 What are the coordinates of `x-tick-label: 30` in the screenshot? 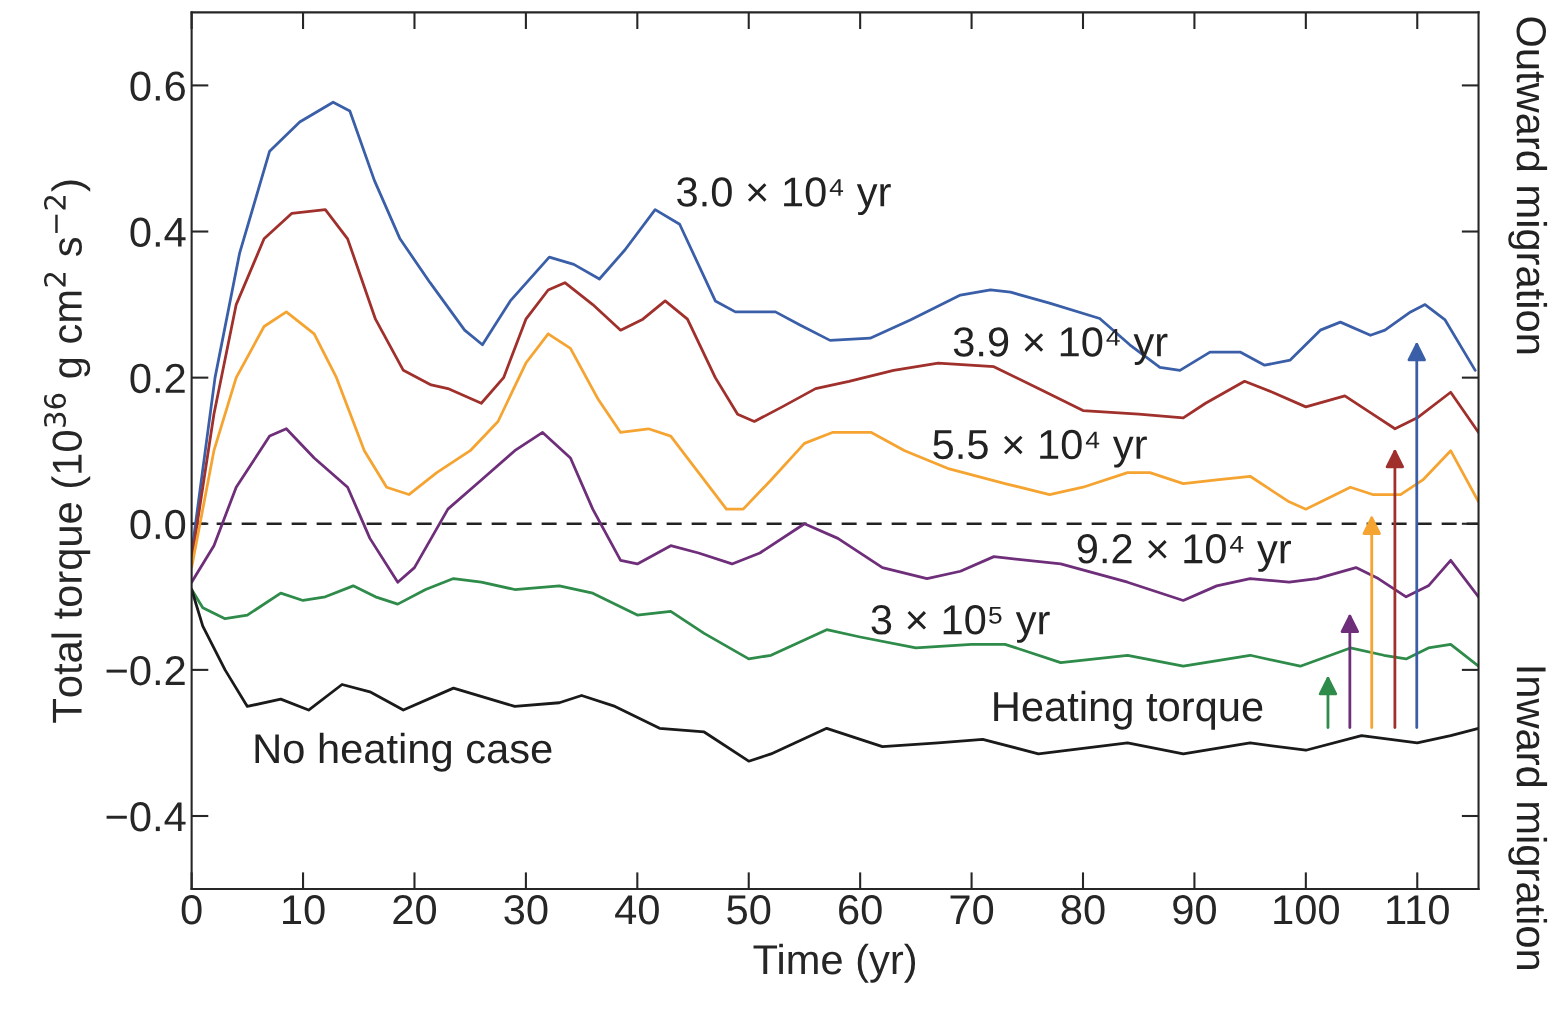 It's located at (526, 910).